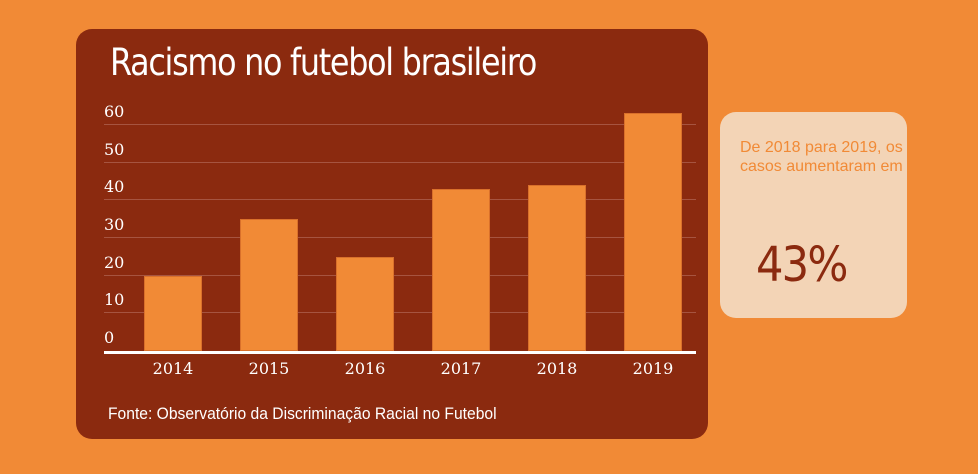 This screenshot has width=978, height=474. I want to click on callout-value: 43%, so click(802, 265).